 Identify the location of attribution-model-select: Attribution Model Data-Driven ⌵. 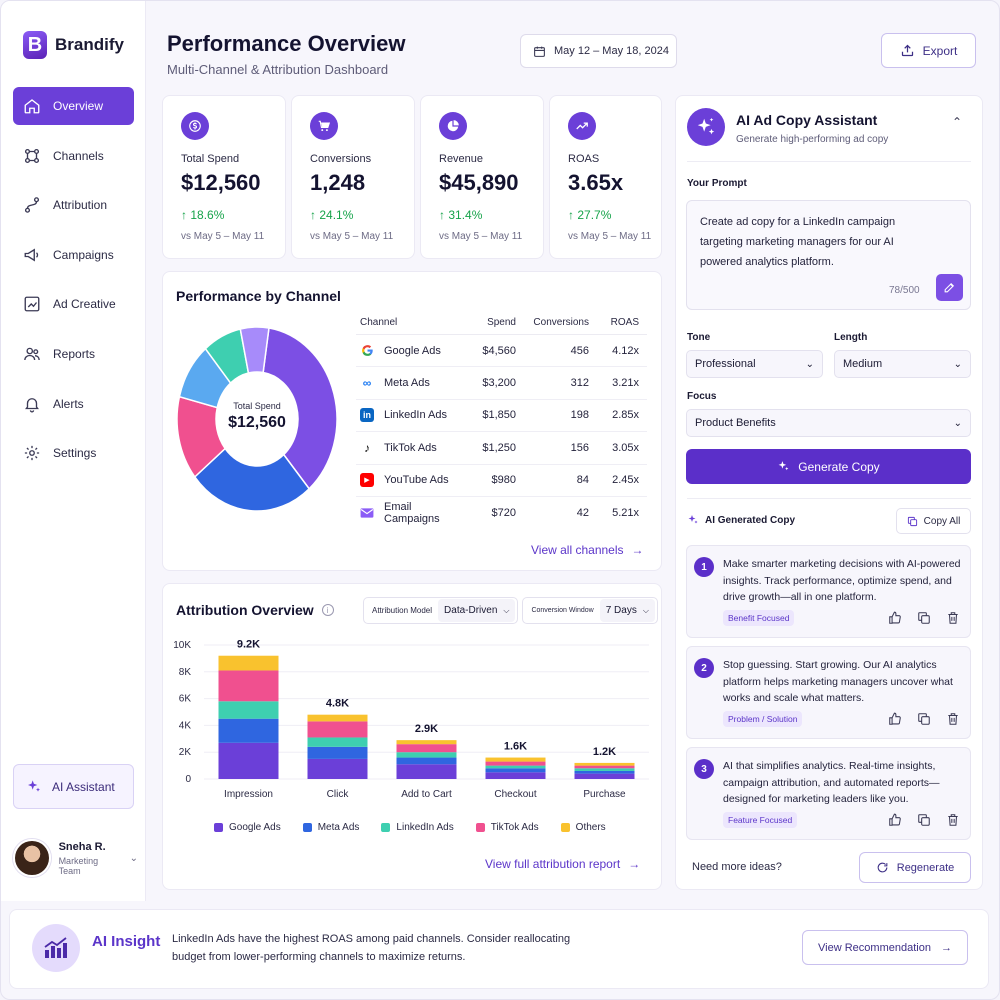
(441, 610).